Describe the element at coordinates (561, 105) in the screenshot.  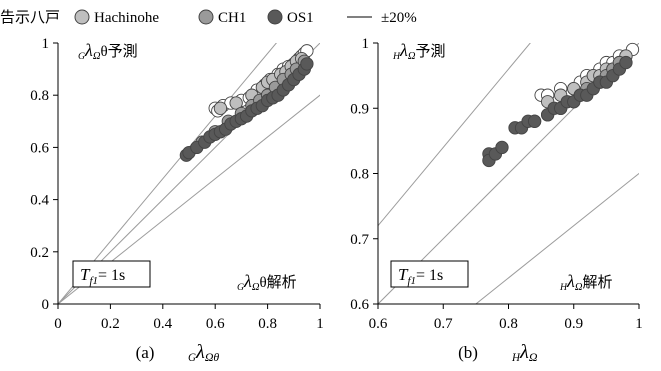
I see `panel-b-points` at that location.